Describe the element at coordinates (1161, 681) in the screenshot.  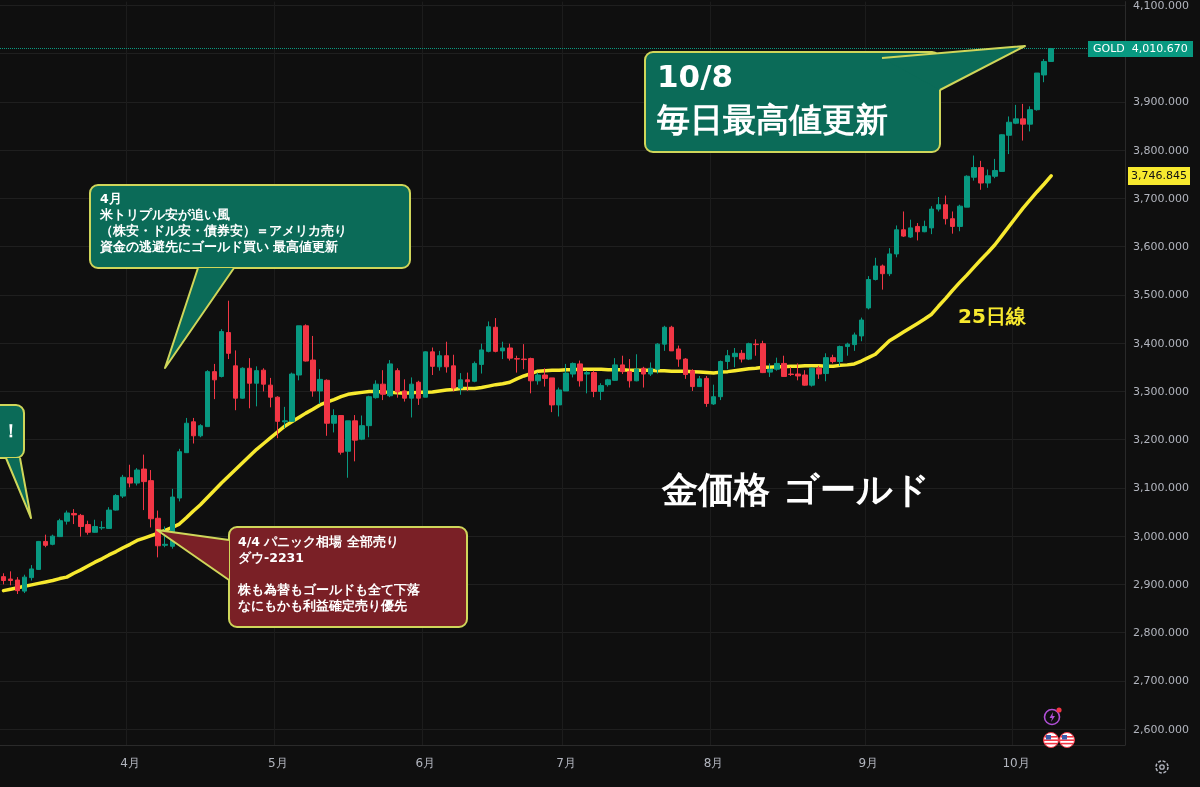
I see `y-tick-label: 2,700.000` at that location.